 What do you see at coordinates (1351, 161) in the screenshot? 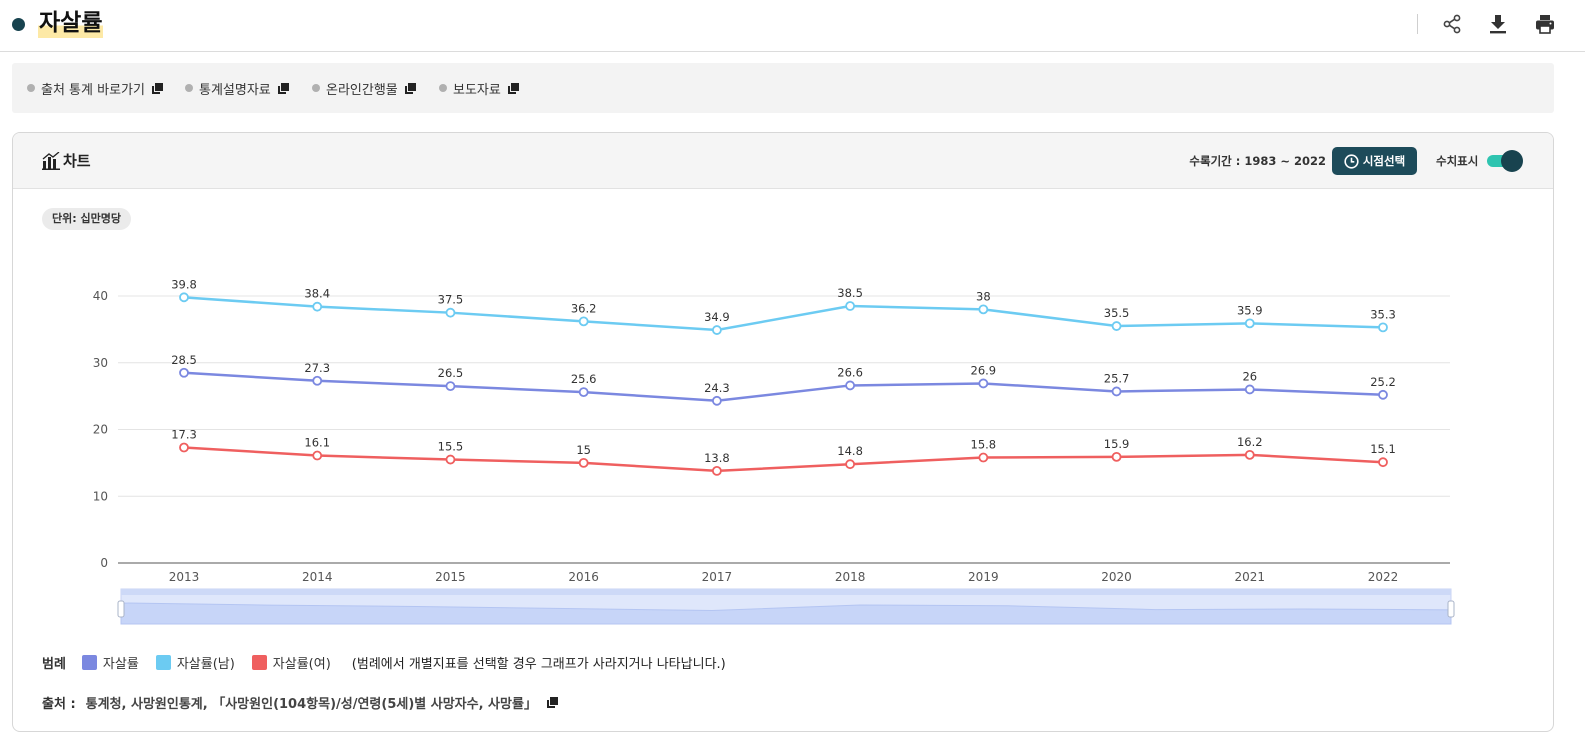
I see `clock-icon` at bounding box center [1351, 161].